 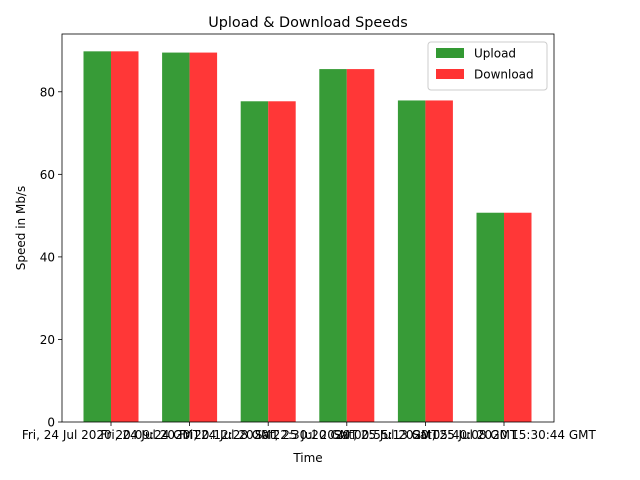 I want to click on legend-label-upload: Upload, so click(x=495, y=54).